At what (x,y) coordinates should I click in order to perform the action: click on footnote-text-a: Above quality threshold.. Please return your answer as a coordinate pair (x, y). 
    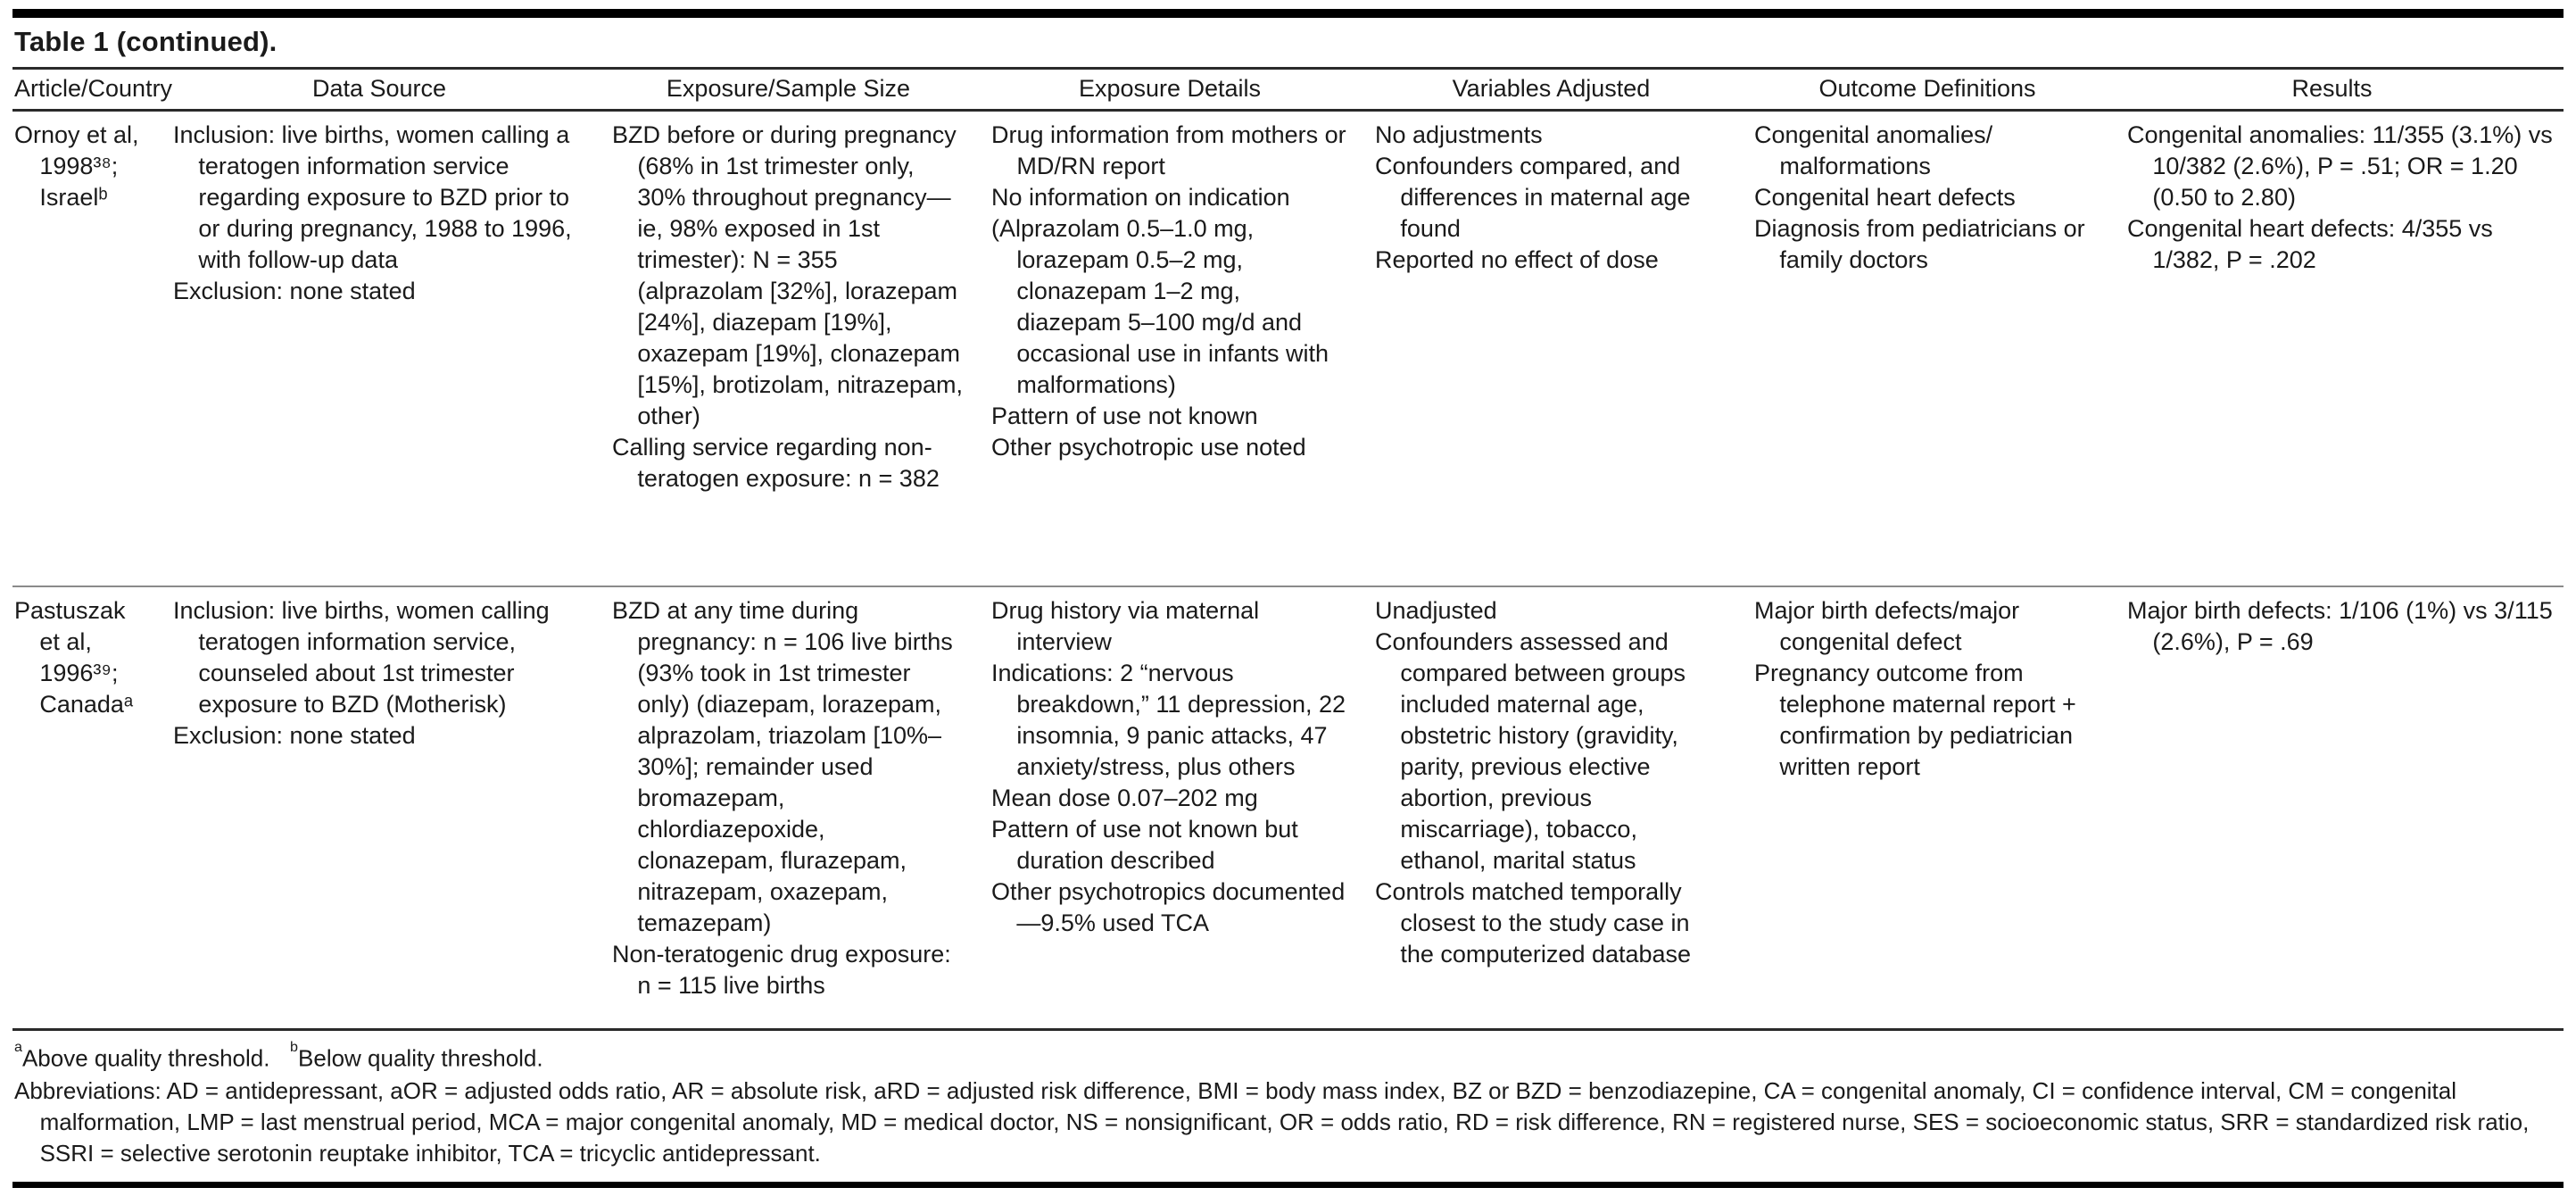
    Looking at the image, I should click on (145, 1058).